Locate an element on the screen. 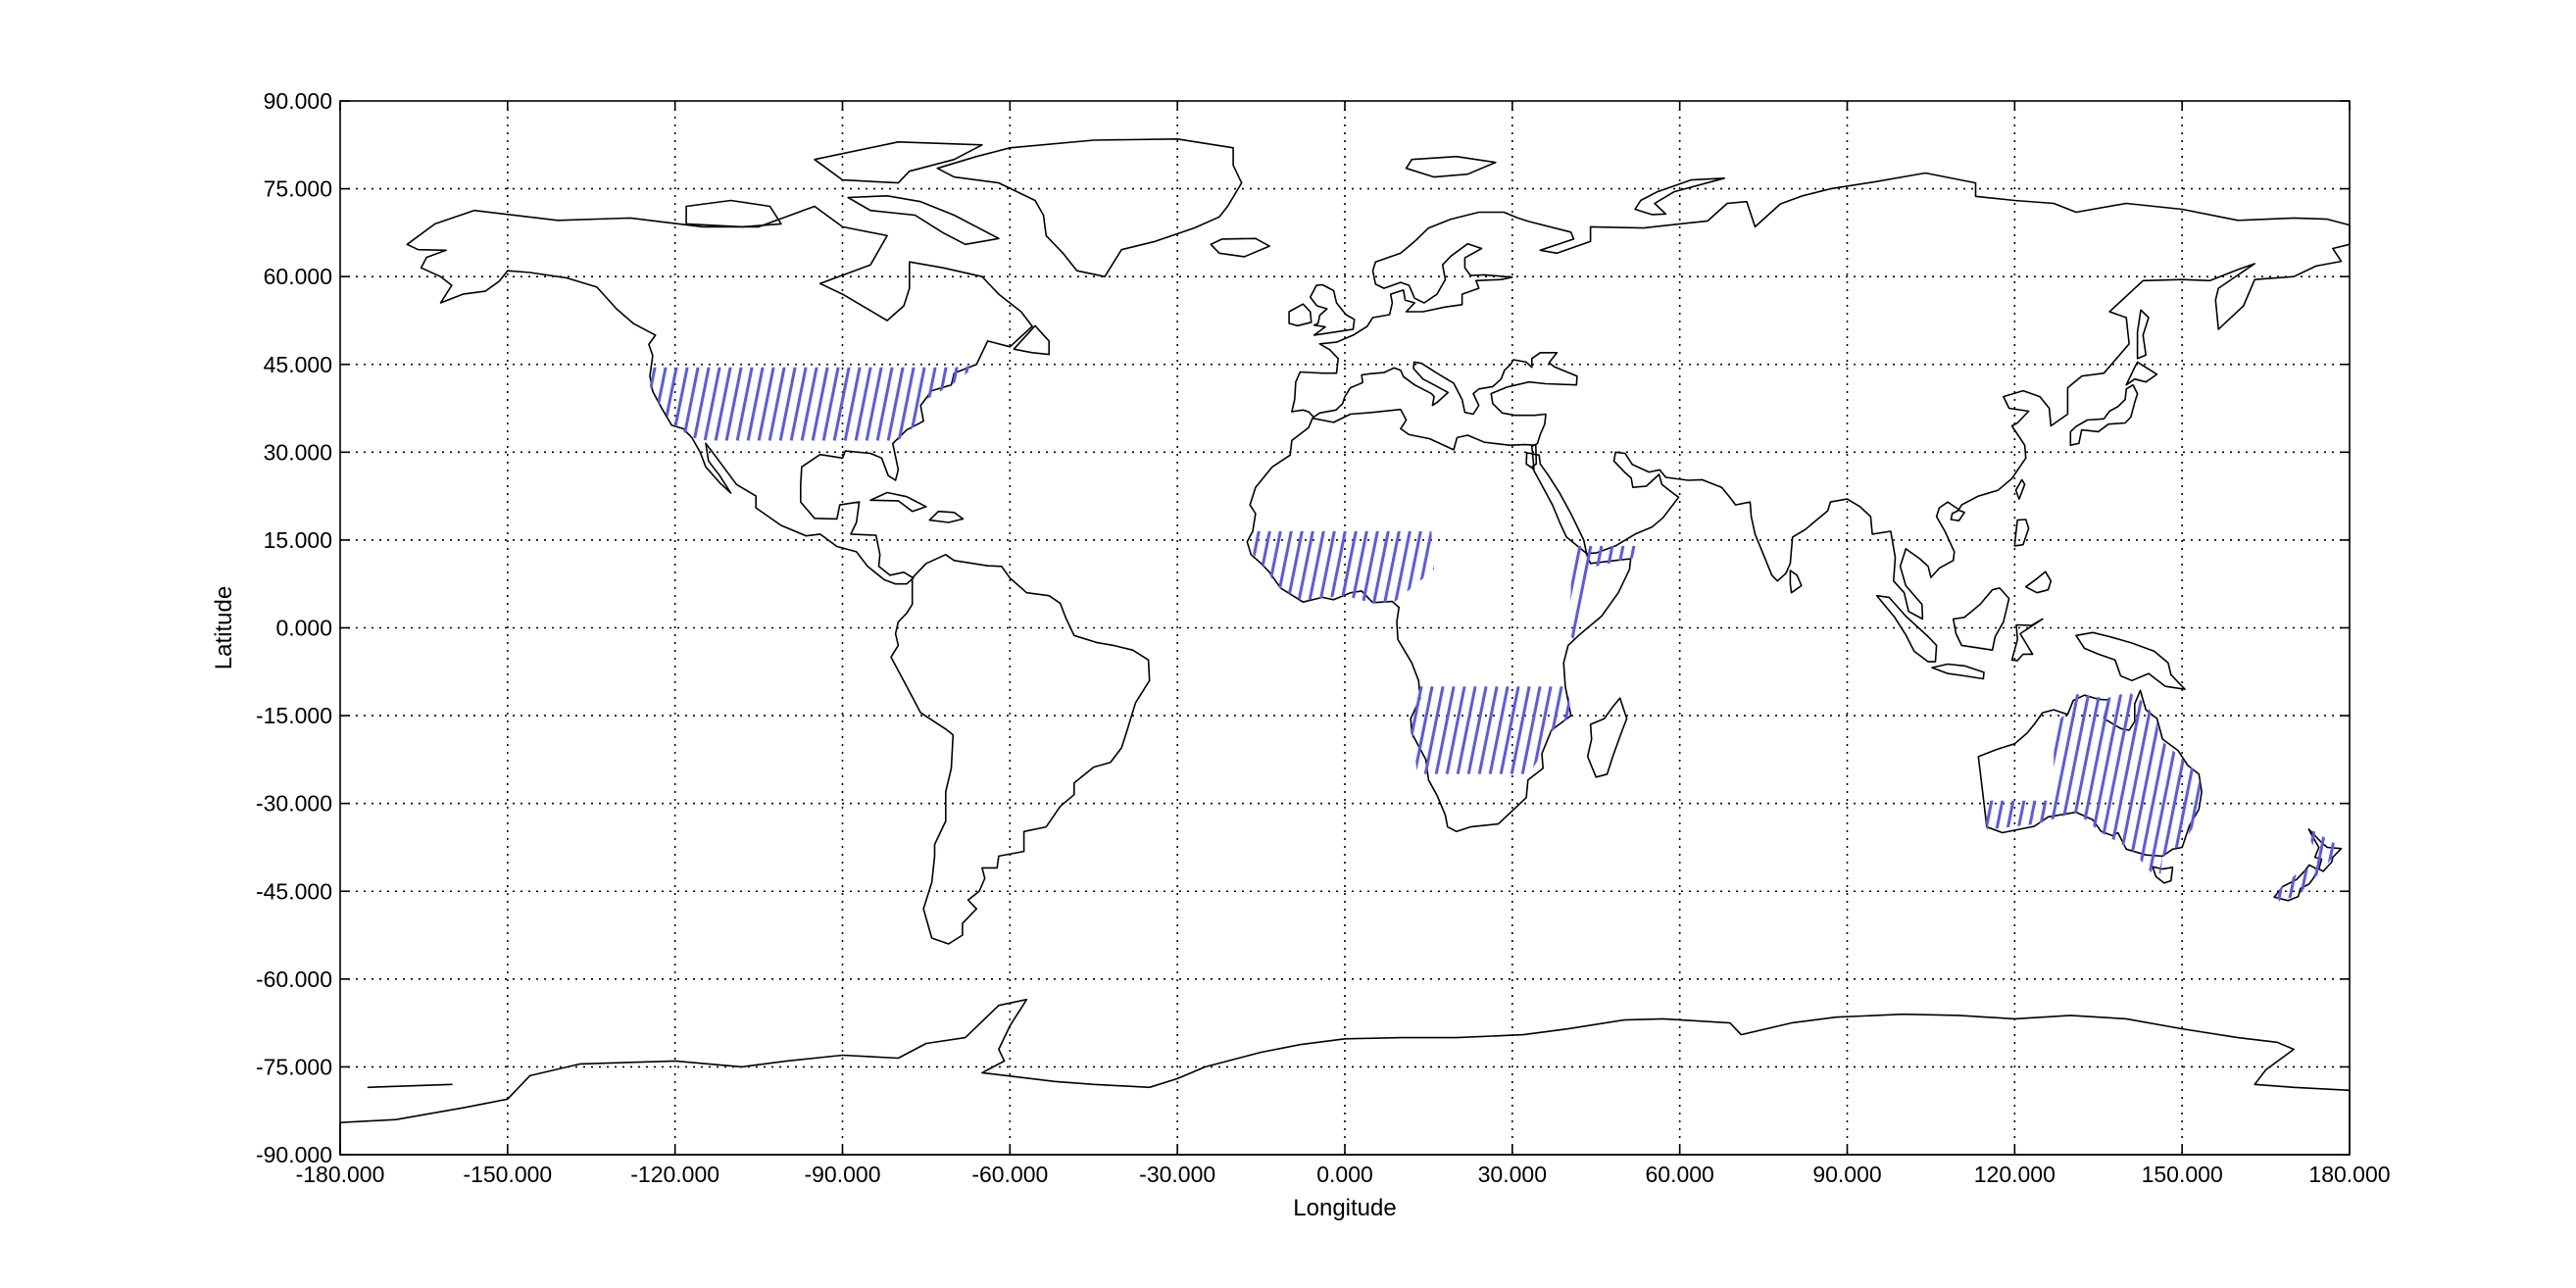 The image size is (2576, 1288). coastline-british-isles is located at coordinates (1332, 309).